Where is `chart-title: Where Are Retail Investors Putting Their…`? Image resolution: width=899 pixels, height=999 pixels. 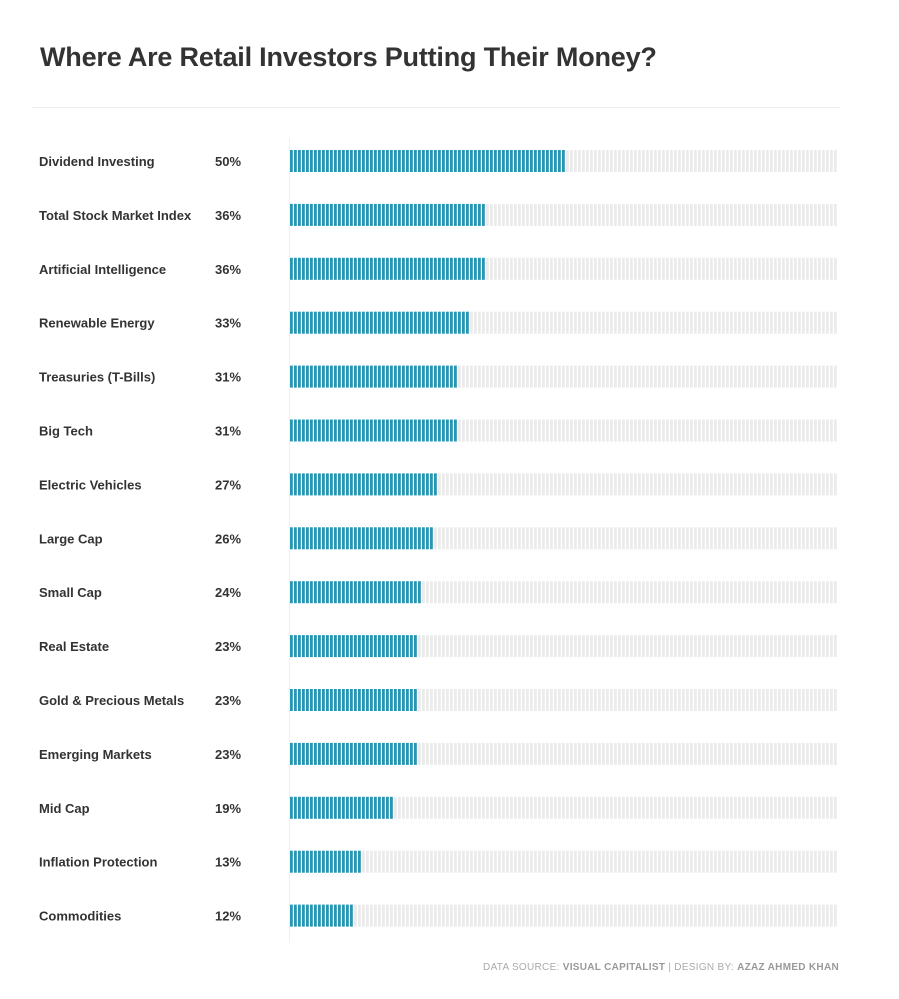 chart-title: Where Are Retail Investors Putting Their… is located at coordinates (348, 57).